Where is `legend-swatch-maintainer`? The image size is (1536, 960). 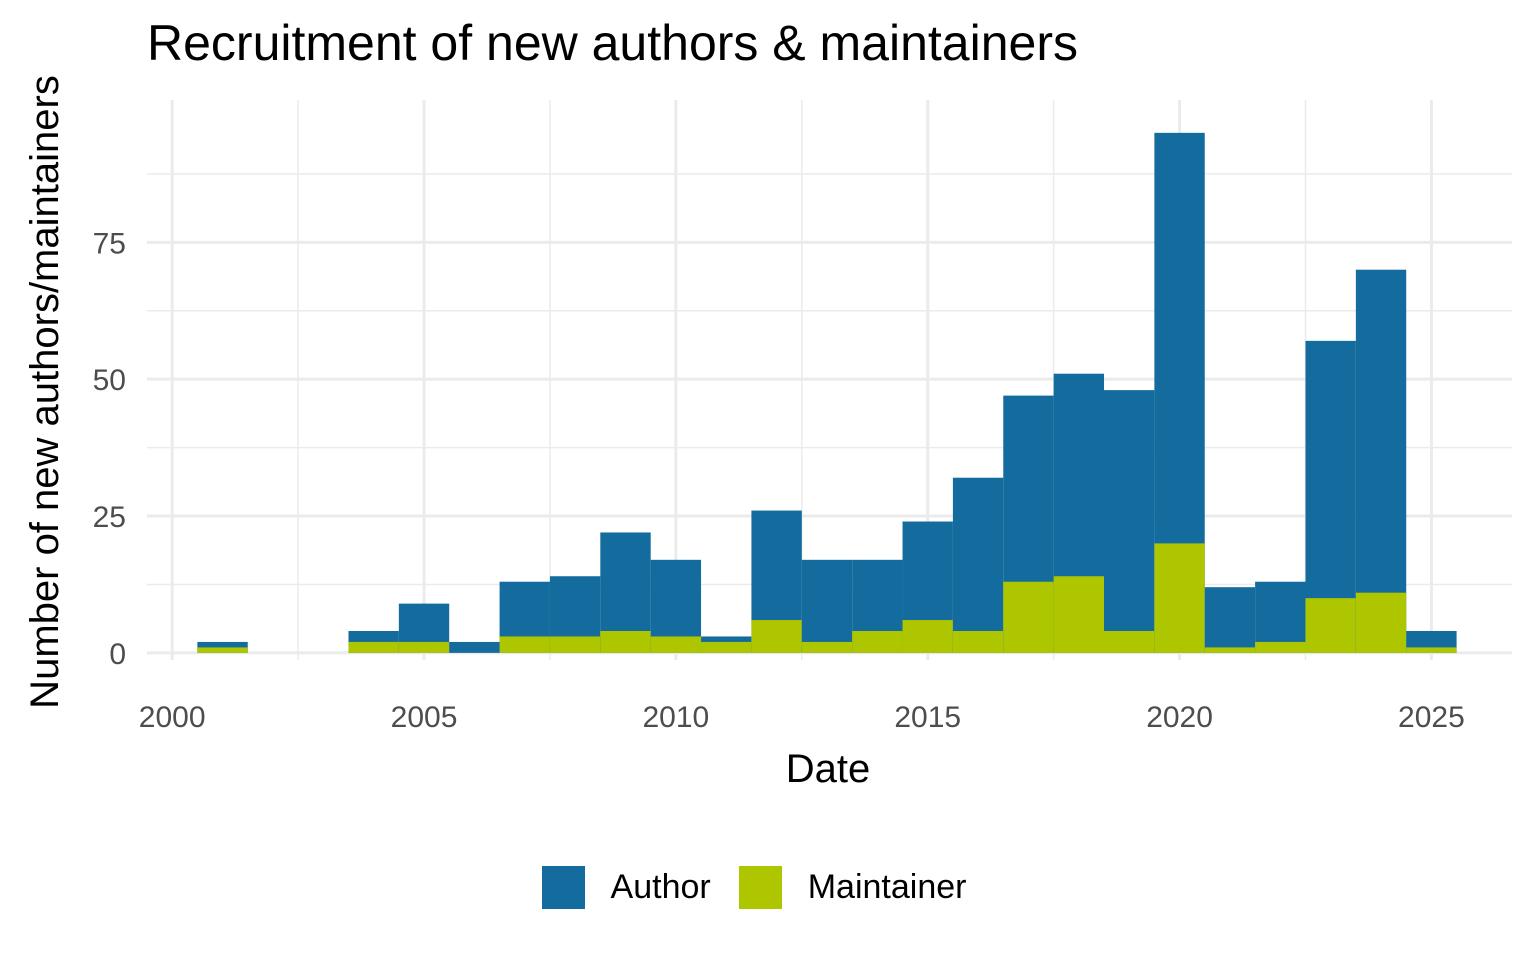 legend-swatch-maintainer is located at coordinates (760, 887).